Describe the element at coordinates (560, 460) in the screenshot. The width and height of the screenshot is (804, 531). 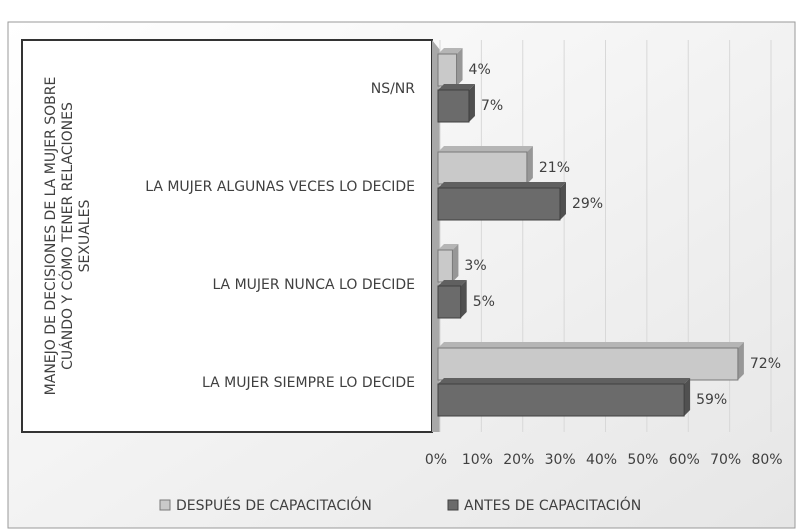
I see `x-tick-label: 30%` at that location.